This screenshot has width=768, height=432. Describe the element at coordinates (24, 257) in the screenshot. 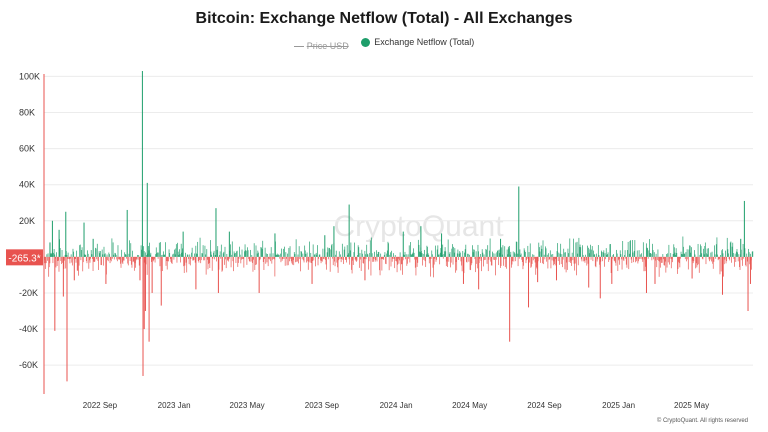

I see `current-value-badge` at that location.